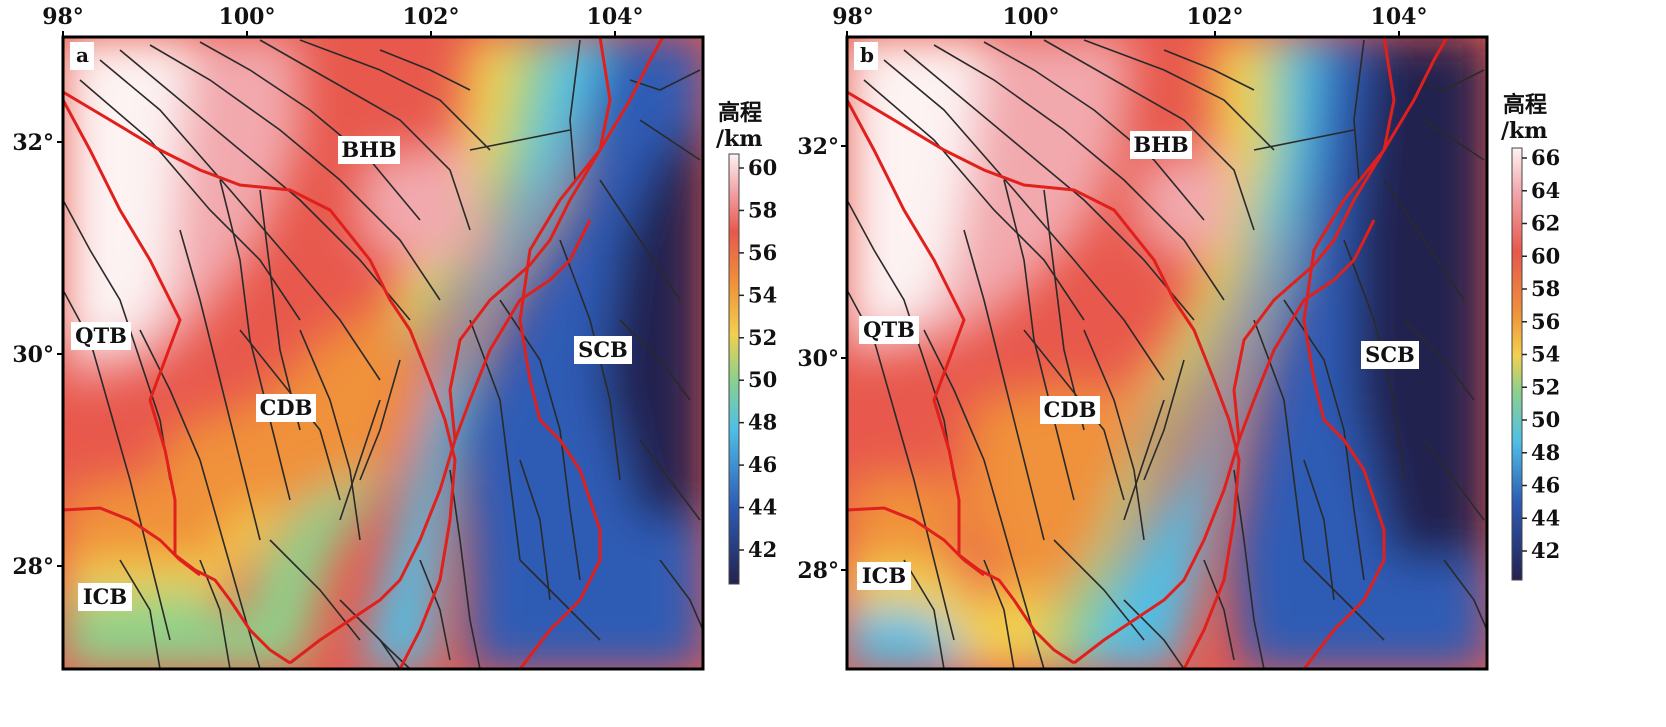  What do you see at coordinates (740, 113) in the screenshot?
I see `colorbar-title-a: 高程` at bounding box center [740, 113].